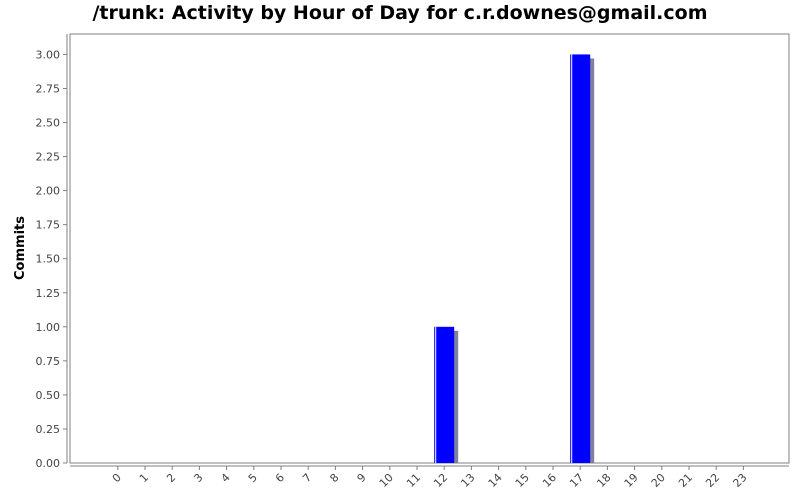 This screenshot has width=800, height=500. What do you see at coordinates (307, 478) in the screenshot?
I see `x-tick-label: 7` at bounding box center [307, 478].